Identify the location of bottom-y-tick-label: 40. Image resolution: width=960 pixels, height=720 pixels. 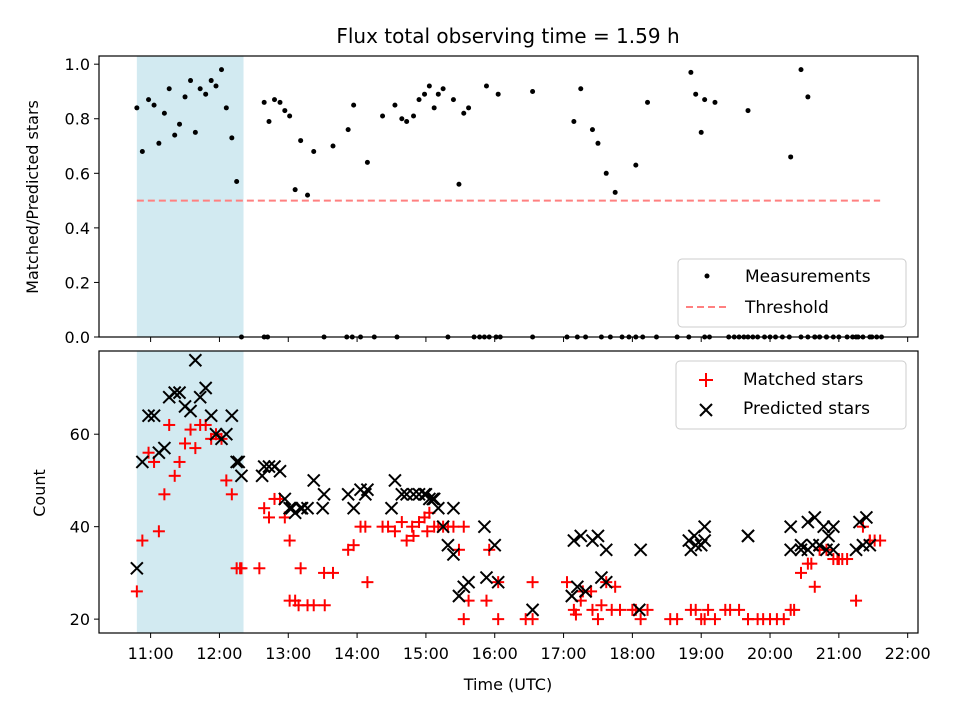
(80, 527).